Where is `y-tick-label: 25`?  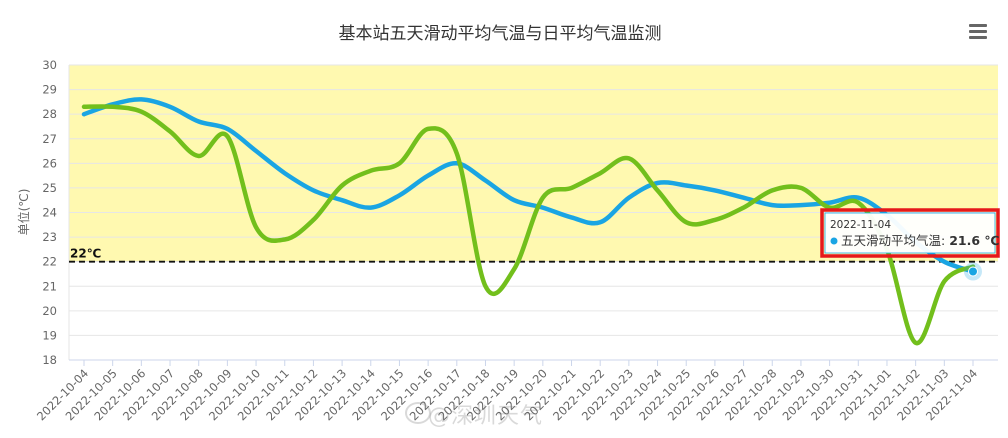
y-tick-label: 25 is located at coordinates (49, 188).